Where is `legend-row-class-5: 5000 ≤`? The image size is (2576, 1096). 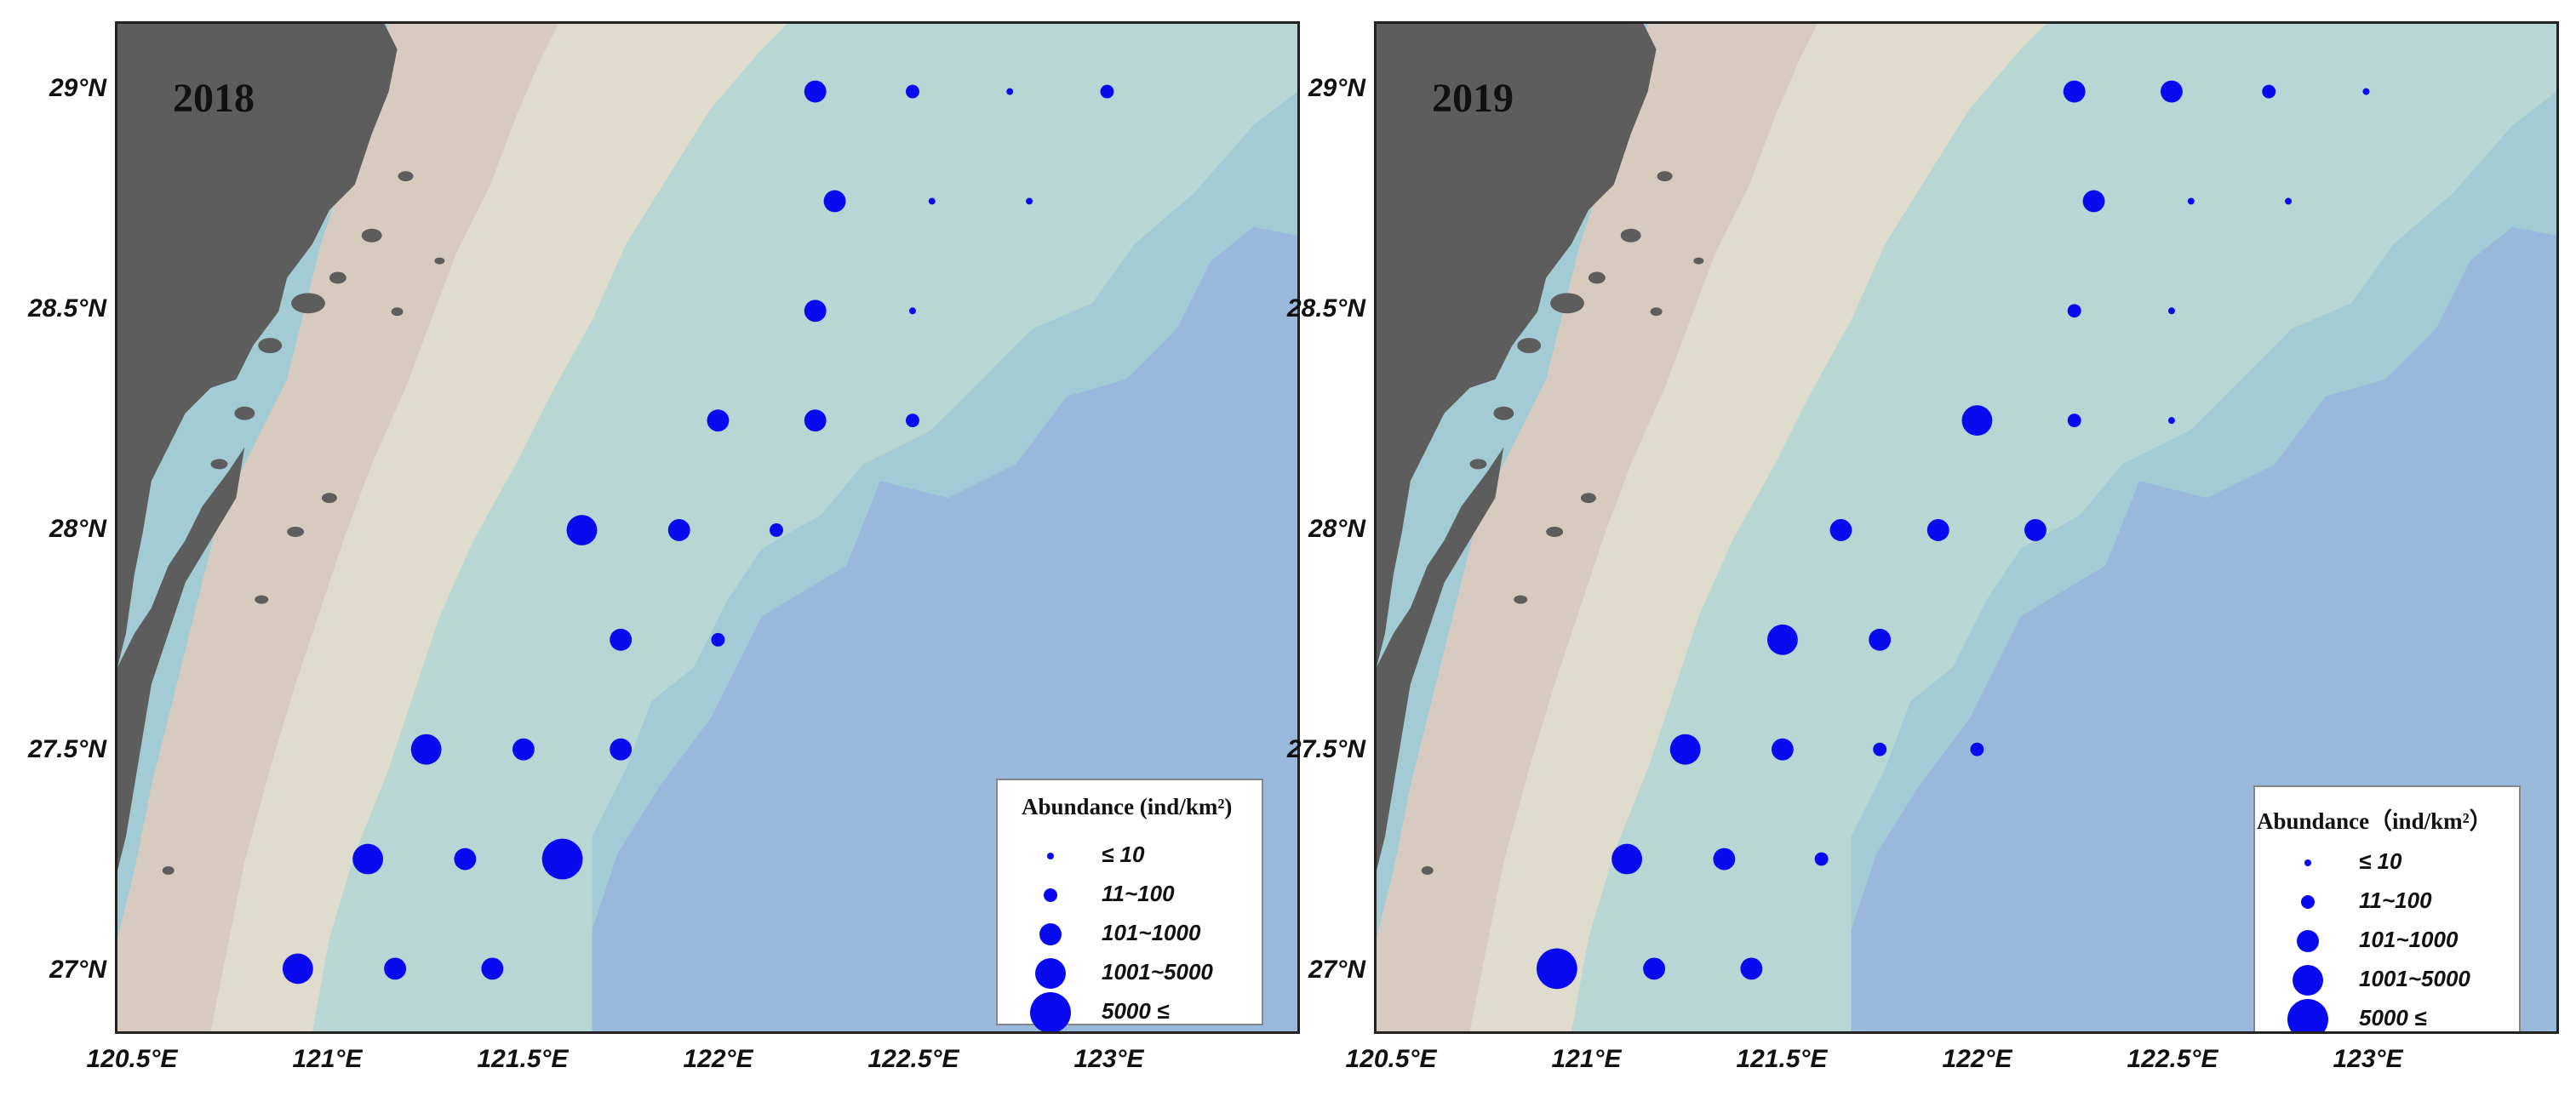
legend-row-class-5: 5000 ≤ is located at coordinates (1130, 1012).